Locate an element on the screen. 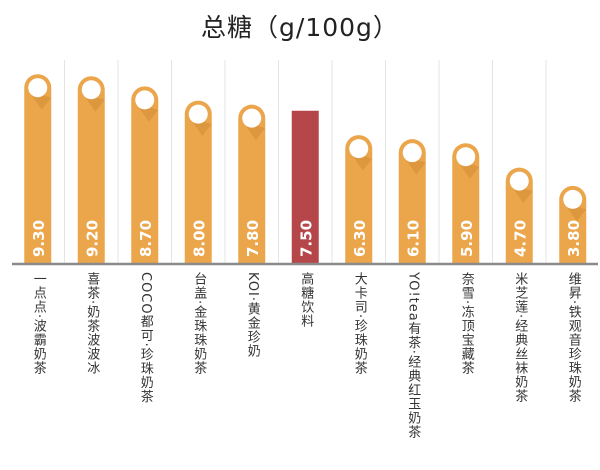 The image size is (600, 470). value-label: 7.50 is located at coordinates (306, 238).